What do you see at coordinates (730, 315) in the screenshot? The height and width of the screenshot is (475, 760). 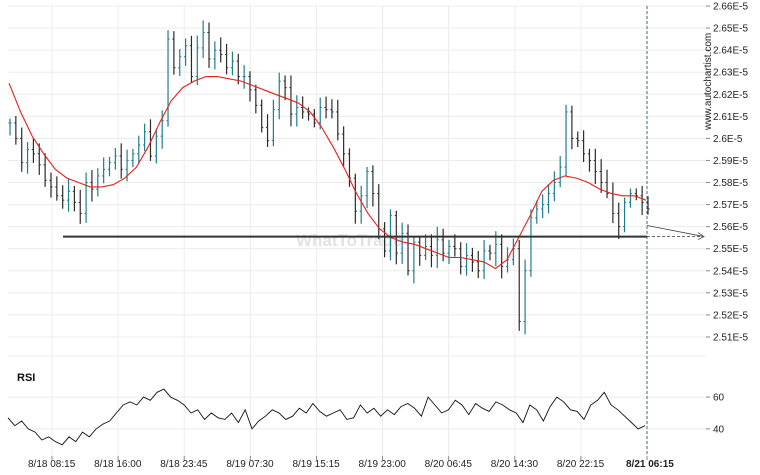 I see `price-tick-label: 2.52E-5` at bounding box center [730, 315].